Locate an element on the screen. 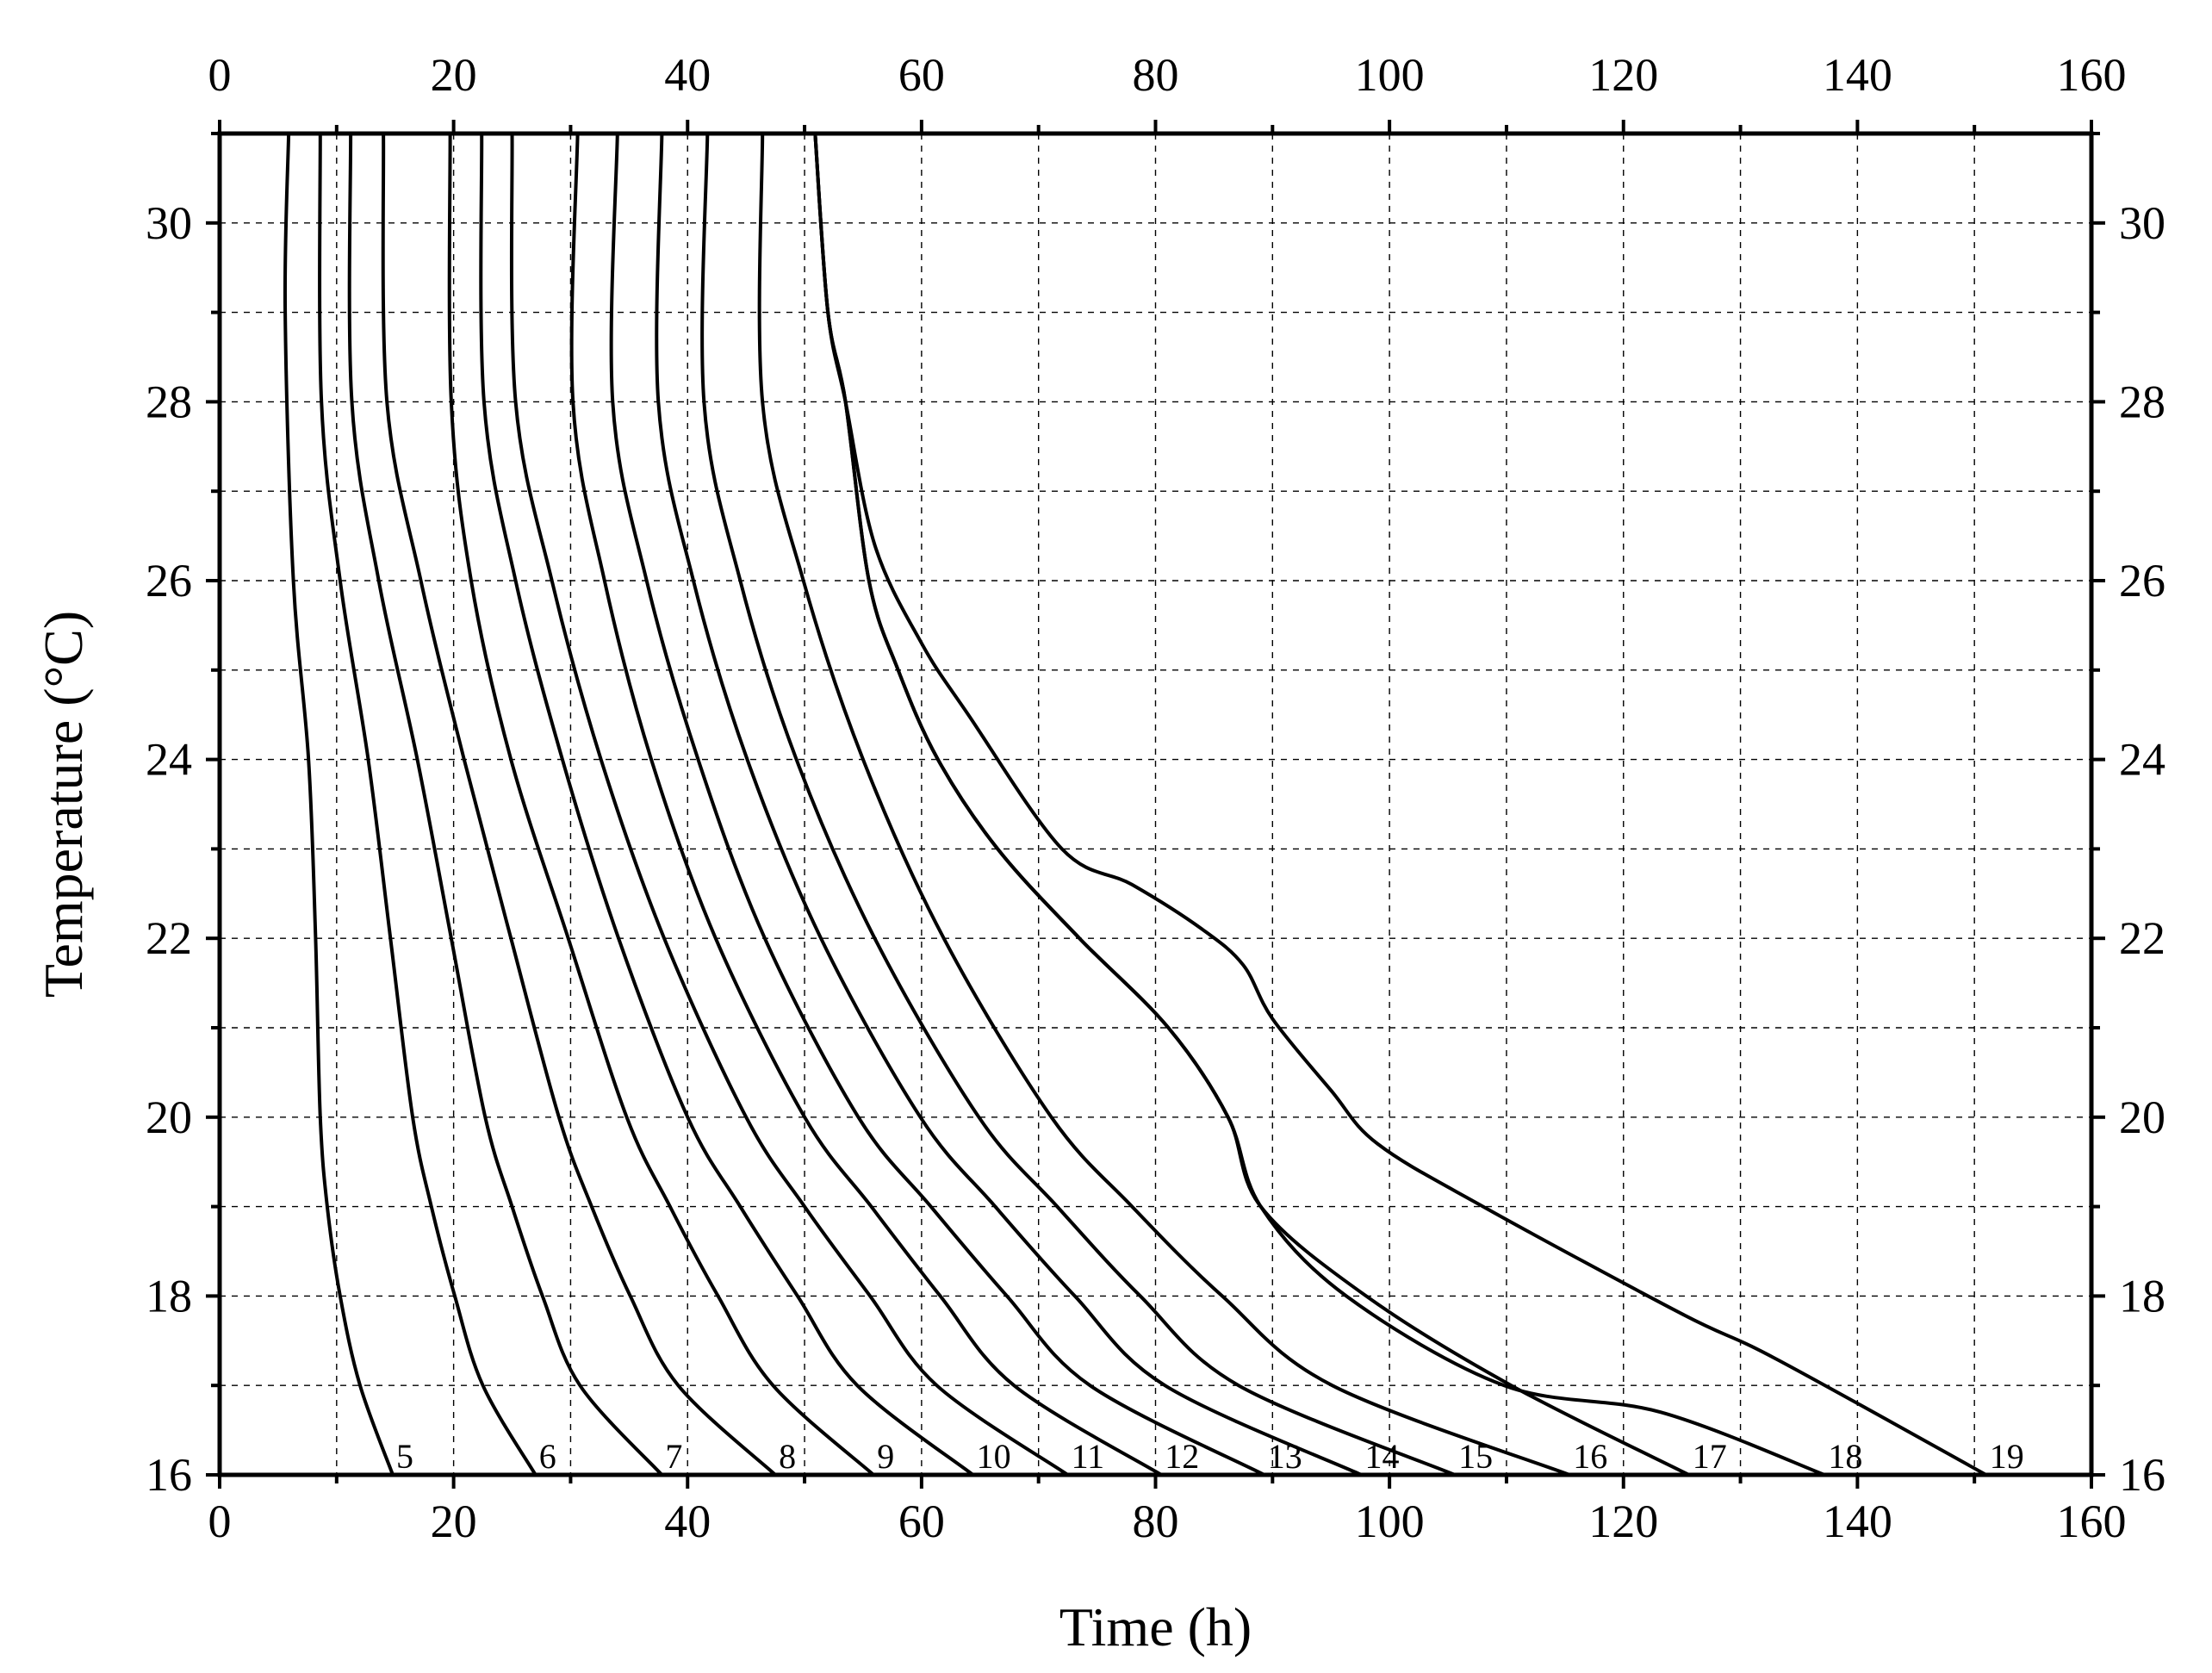 The width and height of the screenshot is (2212, 1673). y-tick-label-right: 30 is located at coordinates (2142, 223).